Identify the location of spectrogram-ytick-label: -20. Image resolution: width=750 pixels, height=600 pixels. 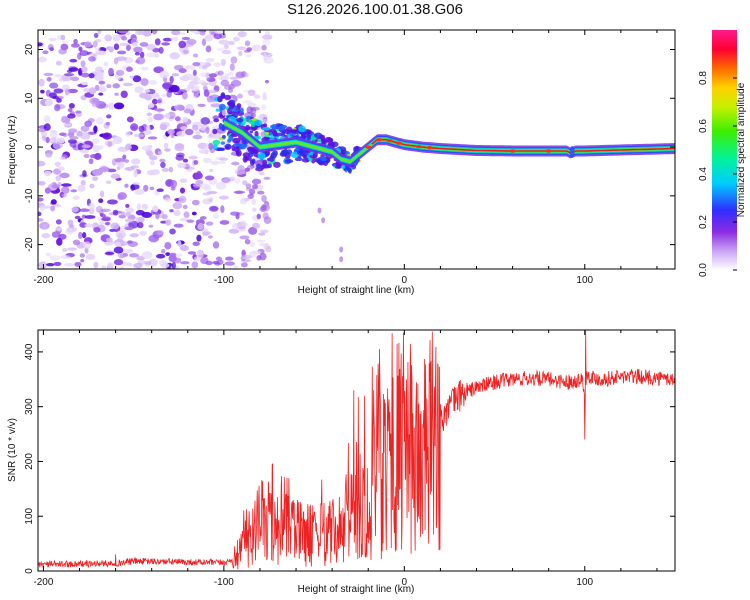
(29, 244).